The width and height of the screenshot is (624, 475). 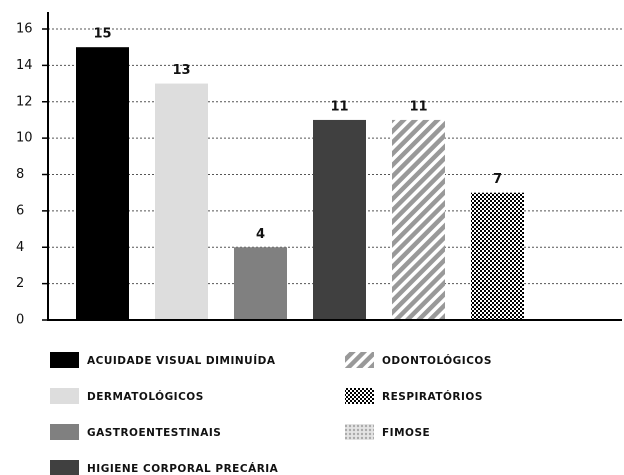 What do you see at coordinates (432, 396) in the screenshot?
I see `legend-label: RESPIRATÓRIOS` at bounding box center [432, 396].